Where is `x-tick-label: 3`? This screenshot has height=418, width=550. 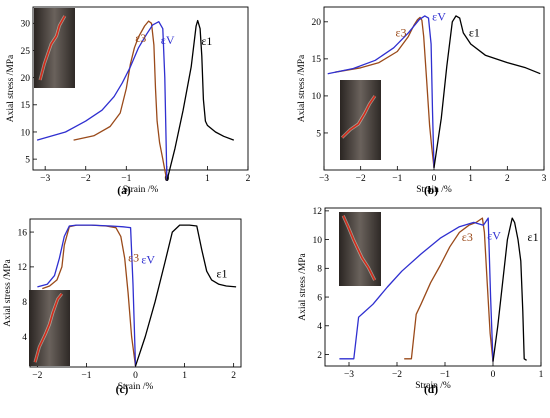 x-tick-label: 3 is located at coordinates (544, 179).